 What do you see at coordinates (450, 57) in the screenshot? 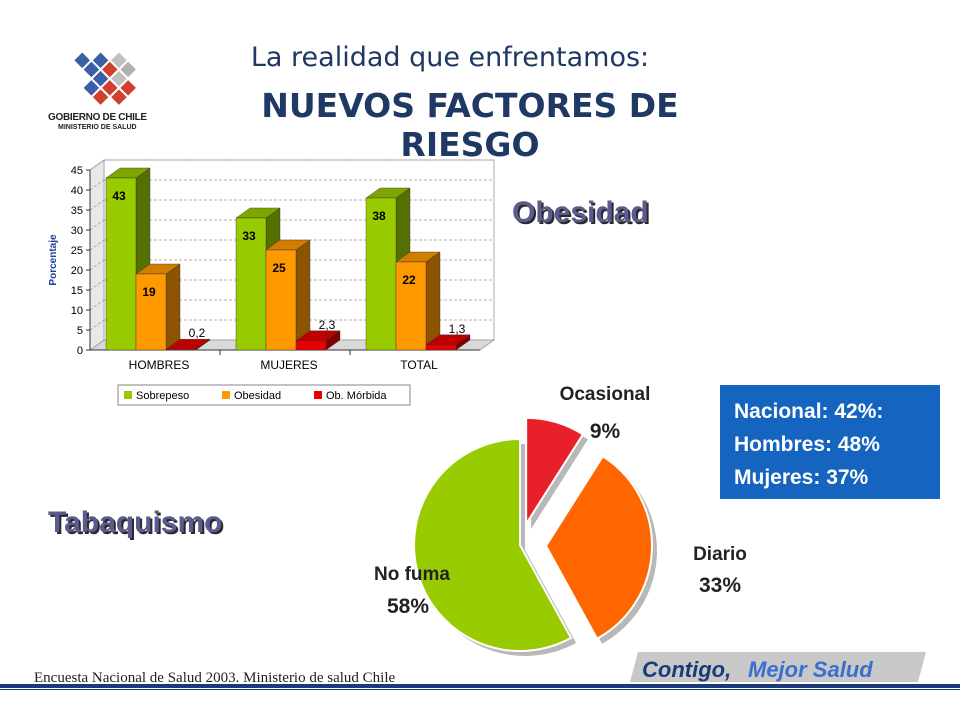
I see `page-subtitle: La realidad que enfrentamos:` at bounding box center [450, 57].